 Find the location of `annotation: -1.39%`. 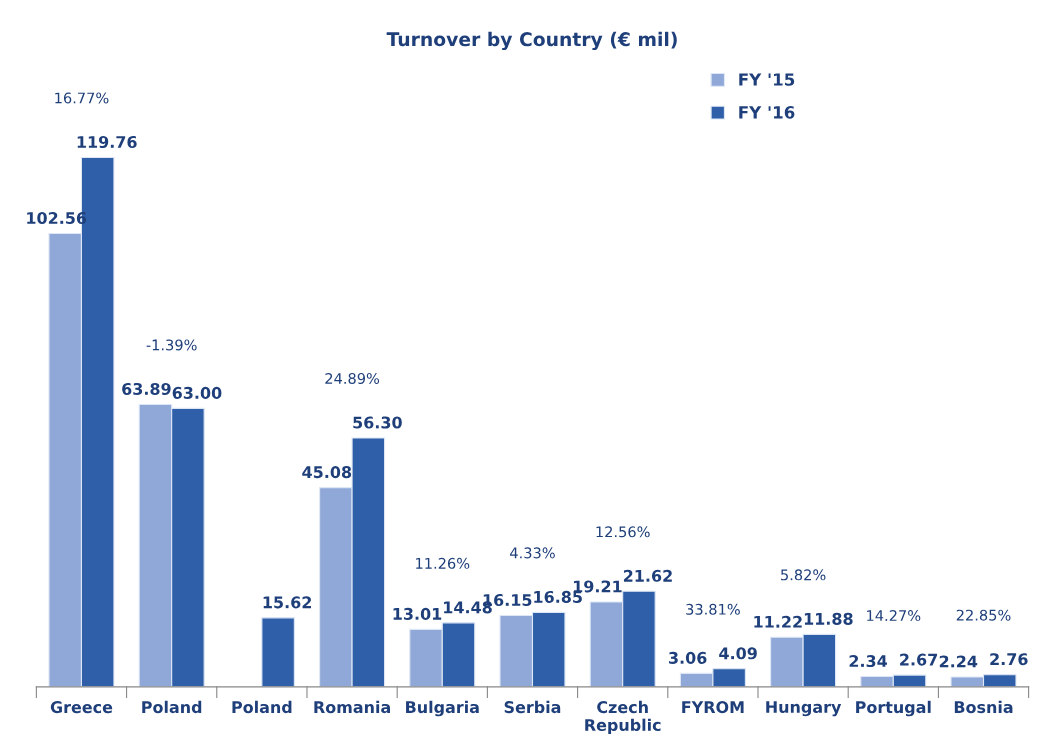

annotation: -1.39% is located at coordinates (171, 345).